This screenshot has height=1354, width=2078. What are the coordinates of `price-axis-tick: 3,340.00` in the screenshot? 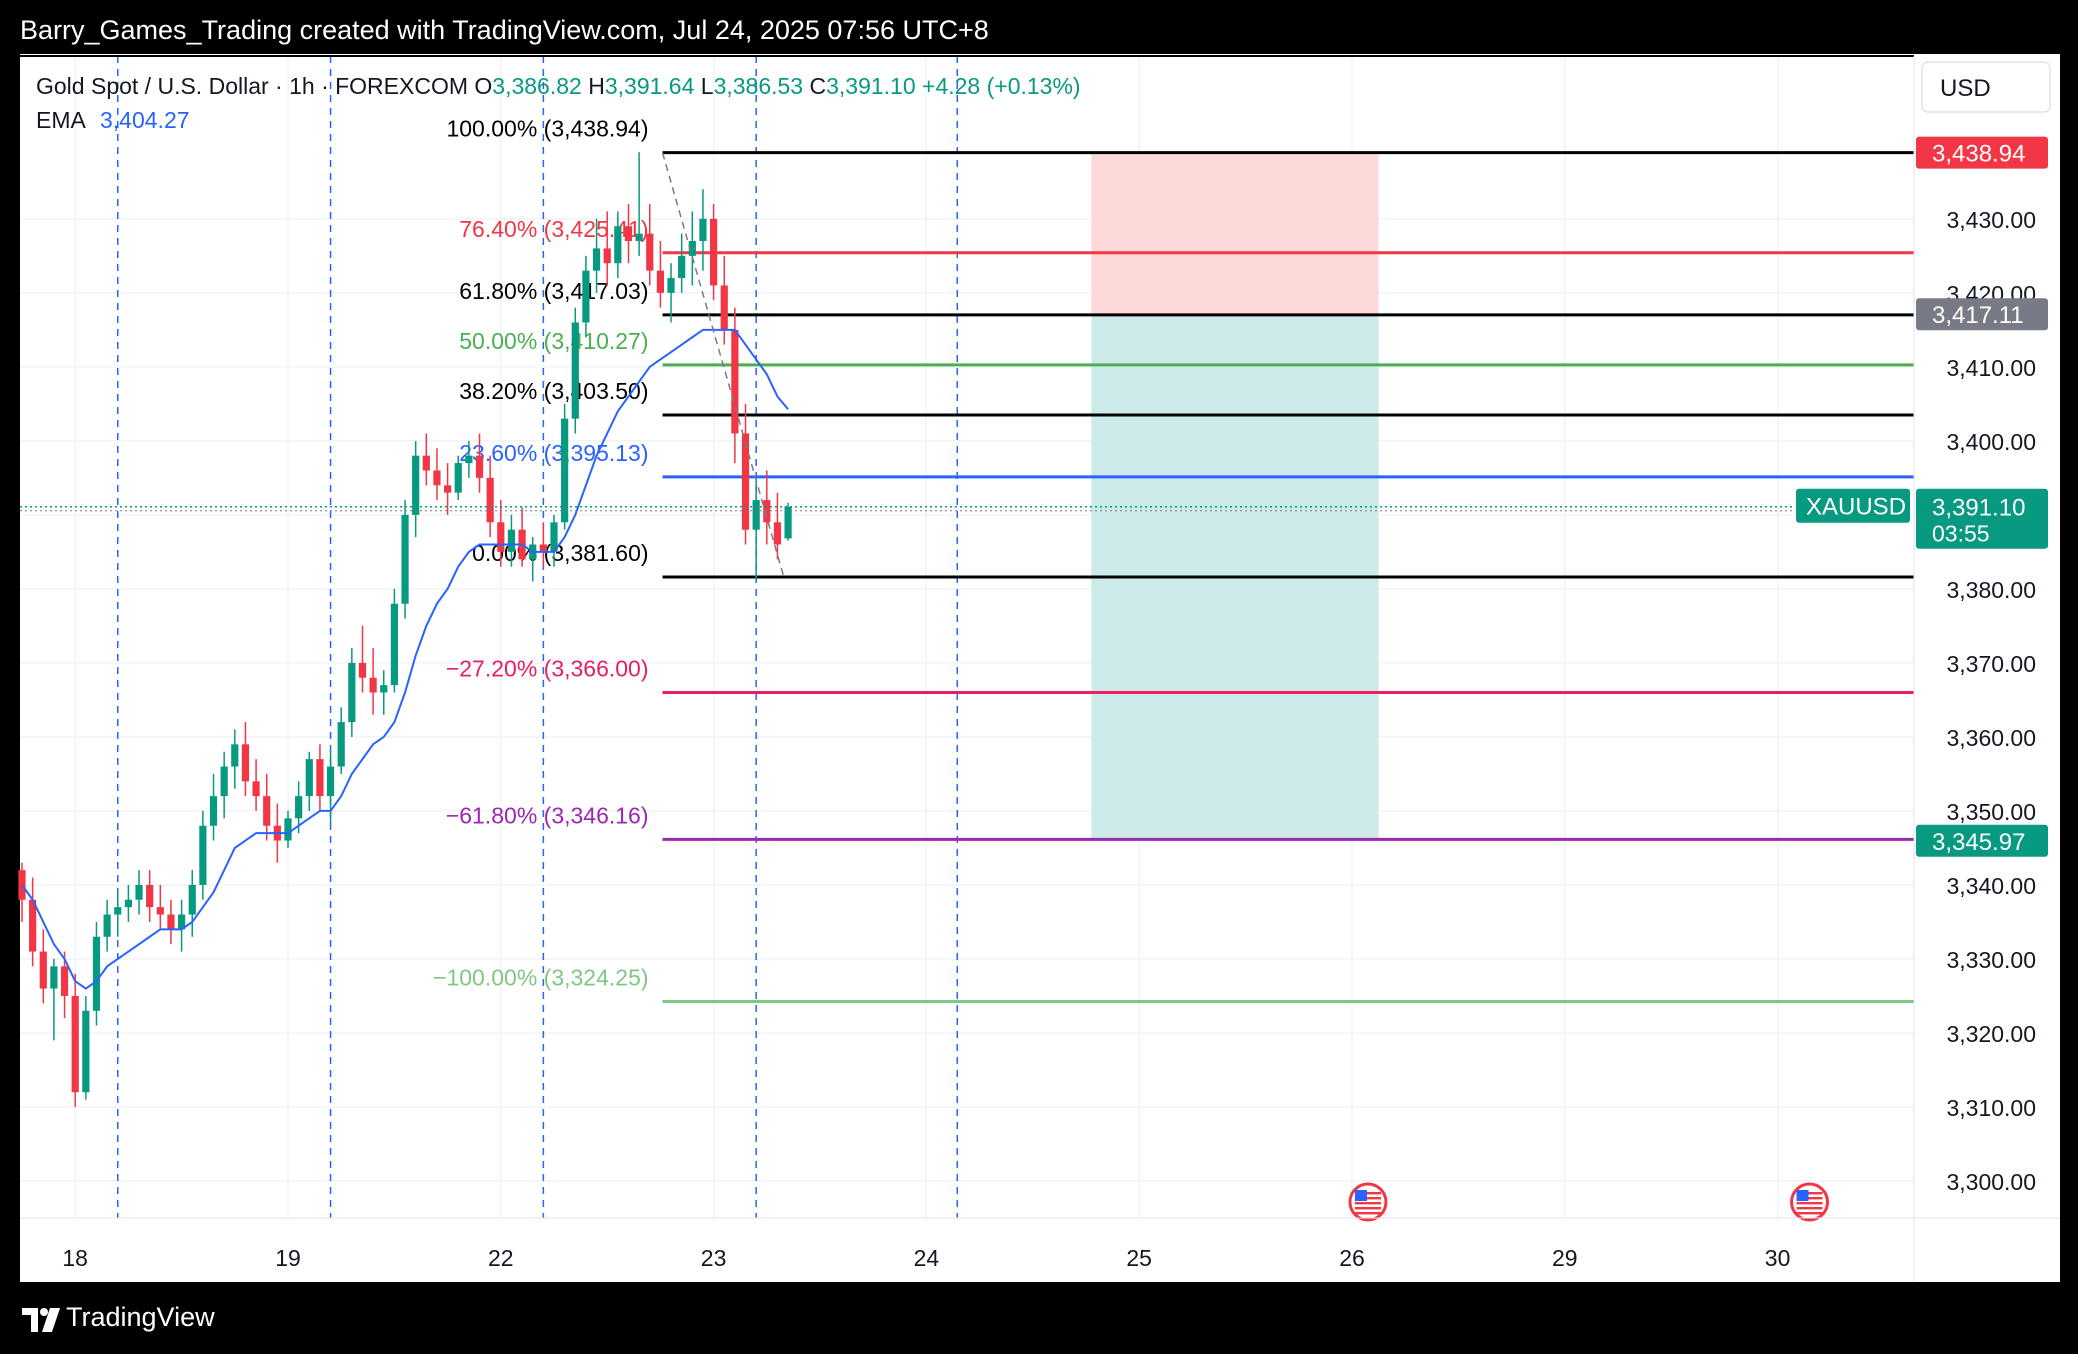 It's located at (1991, 886).